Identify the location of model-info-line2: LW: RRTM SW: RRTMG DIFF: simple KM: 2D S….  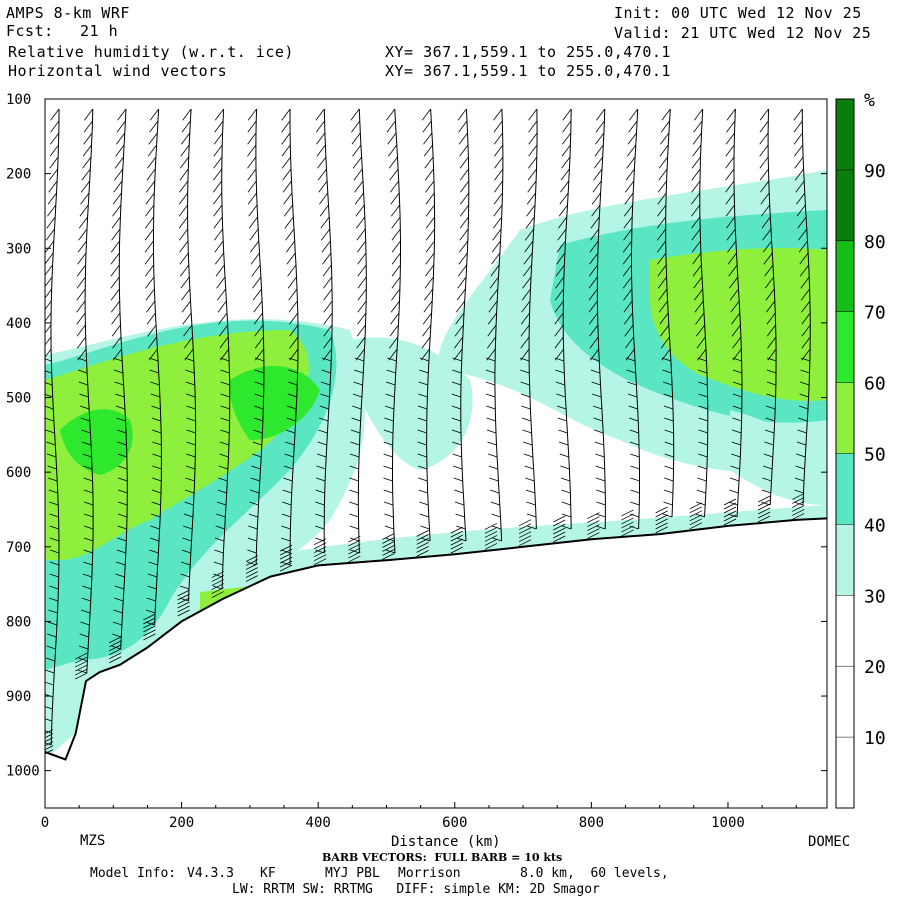
(416, 889).